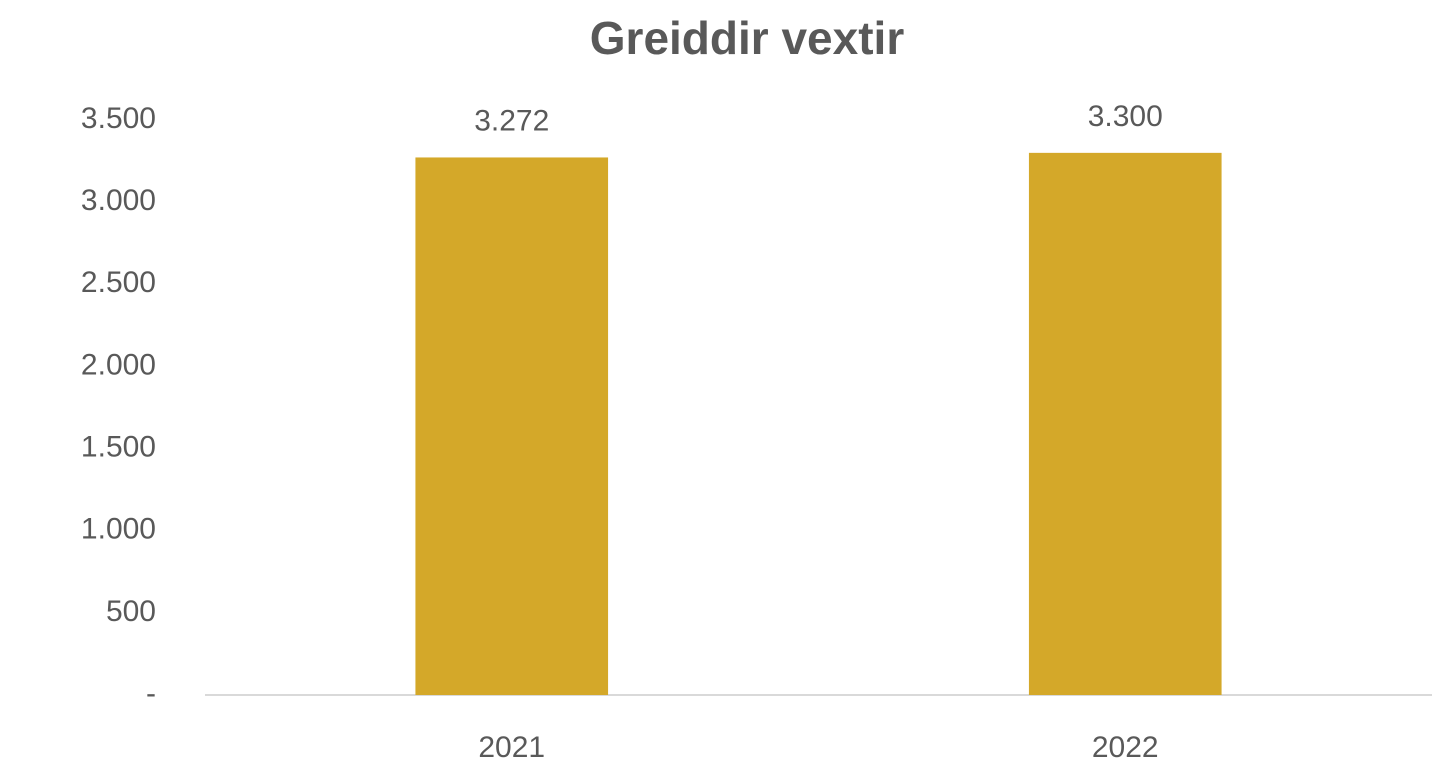 Image resolution: width=1450 pixels, height=770 pixels. I want to click on chart-title: Greiddir vextir, so click(747, 38).